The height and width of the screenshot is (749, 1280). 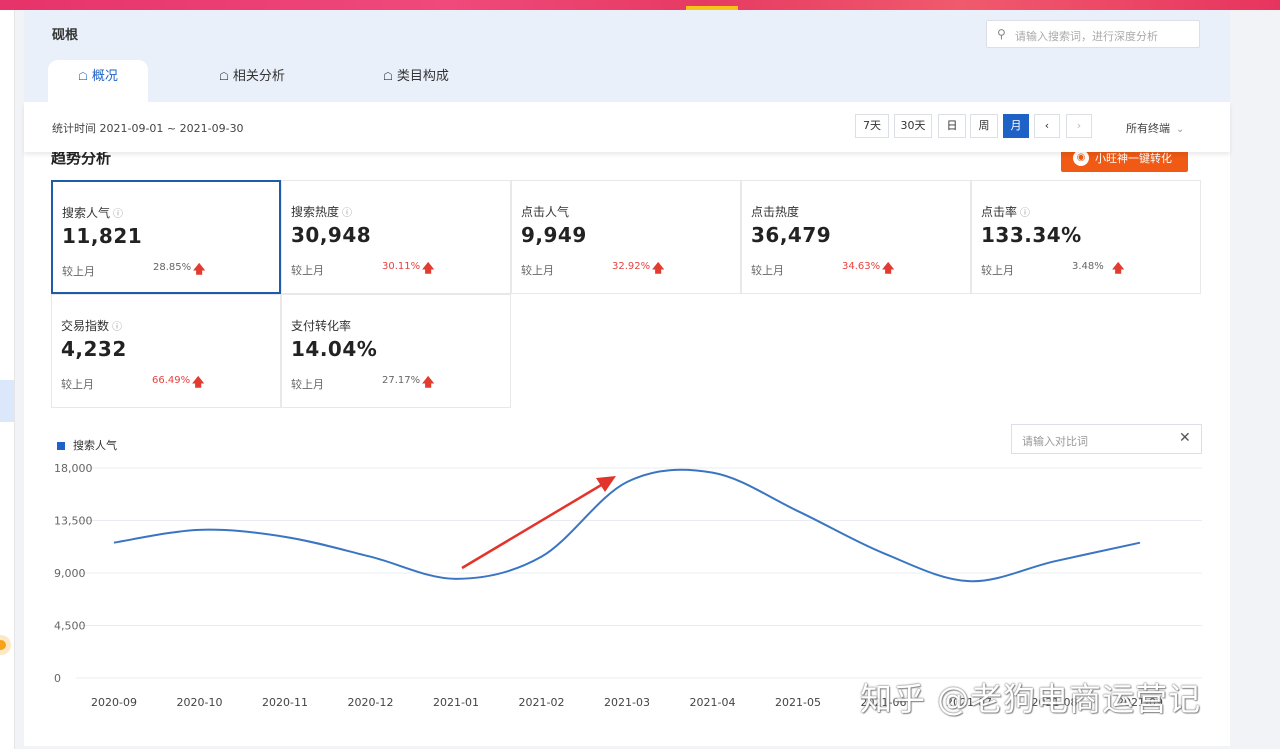 I want to click on x-tick-label: 2021-03, so click(x=627, y=702).